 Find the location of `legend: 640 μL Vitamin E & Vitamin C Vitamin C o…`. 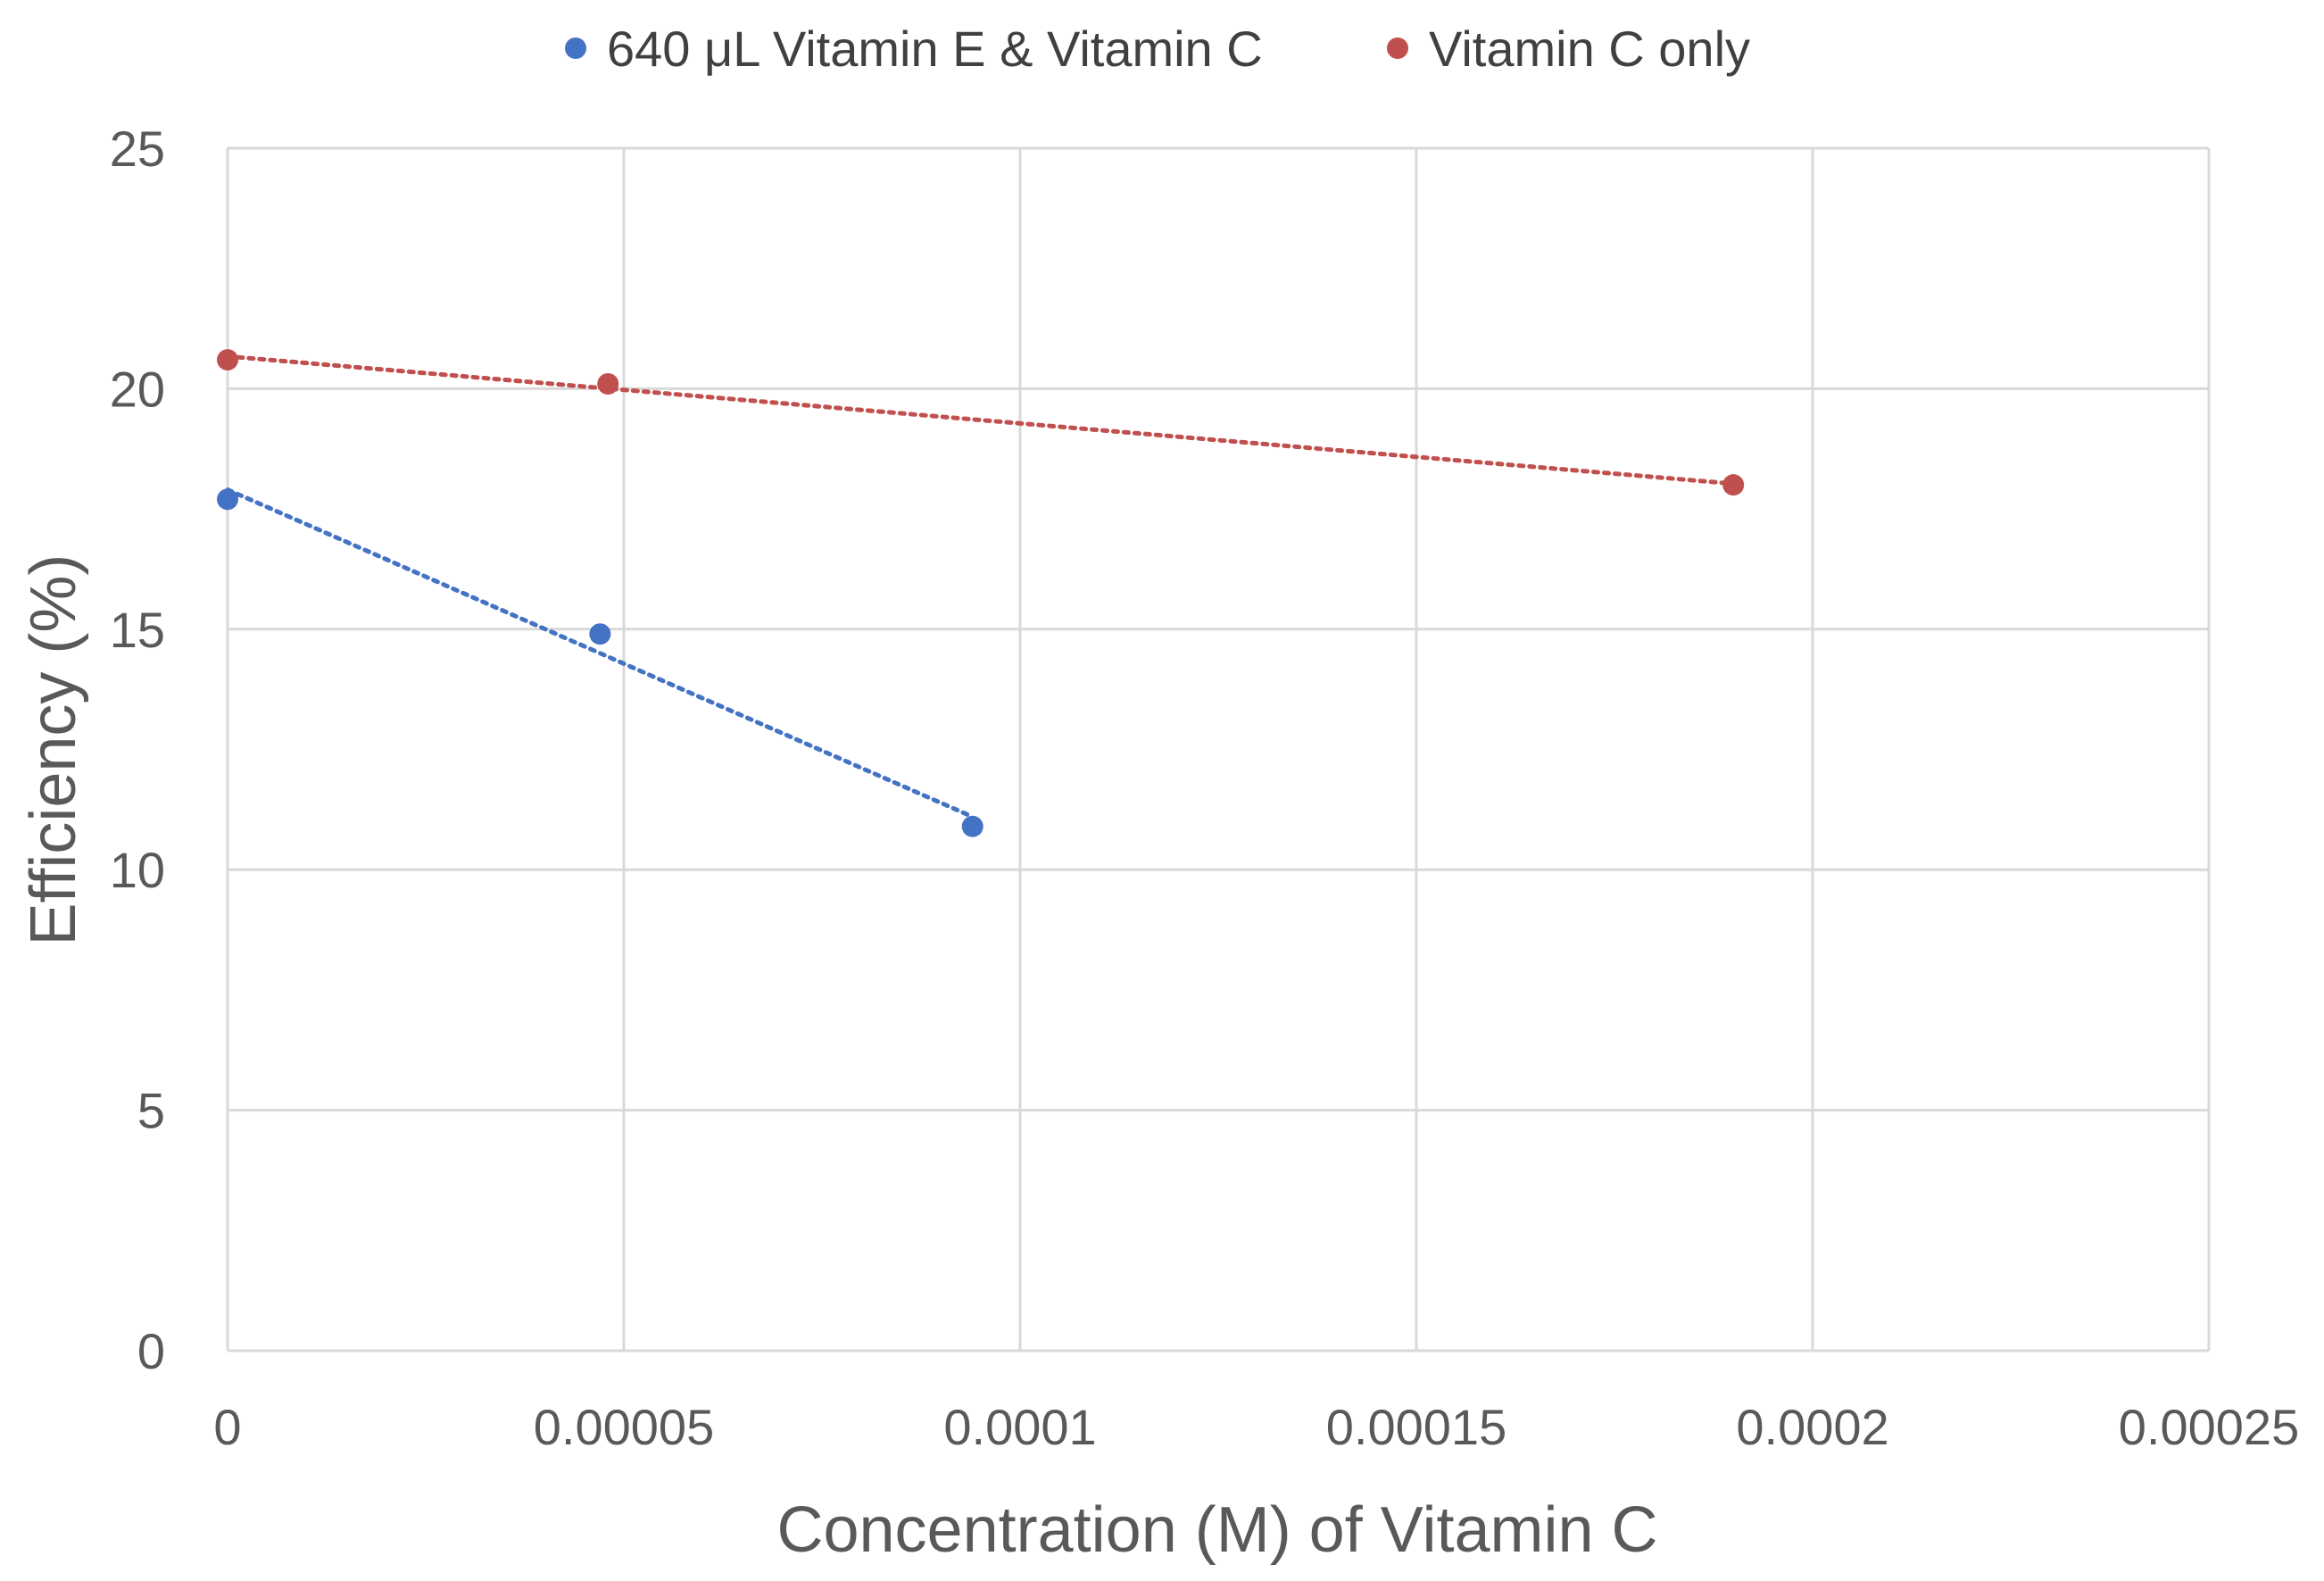

legend: 640 μL Vitamin E & Vitamin C Vitamin C o… is located at coordinates (1157, 49).